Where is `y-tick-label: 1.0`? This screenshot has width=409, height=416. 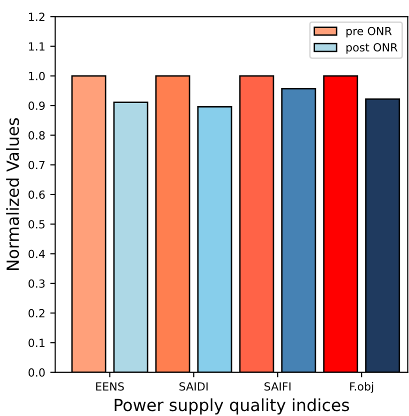
y-tick-label: 1.0 is located at coordinates (37, 76).